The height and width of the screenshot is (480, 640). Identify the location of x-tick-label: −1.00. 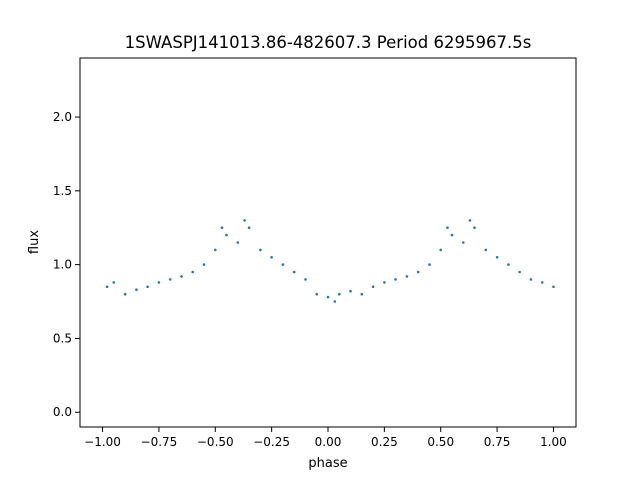
(102, 442).